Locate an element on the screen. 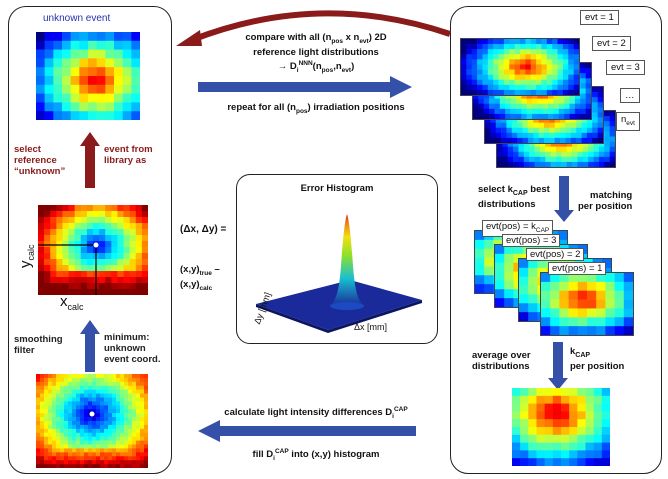 The width and height of the screenshot is (668, 479). minimum-label: minimum: unknown event coord. is located at coordinates (132, 348).